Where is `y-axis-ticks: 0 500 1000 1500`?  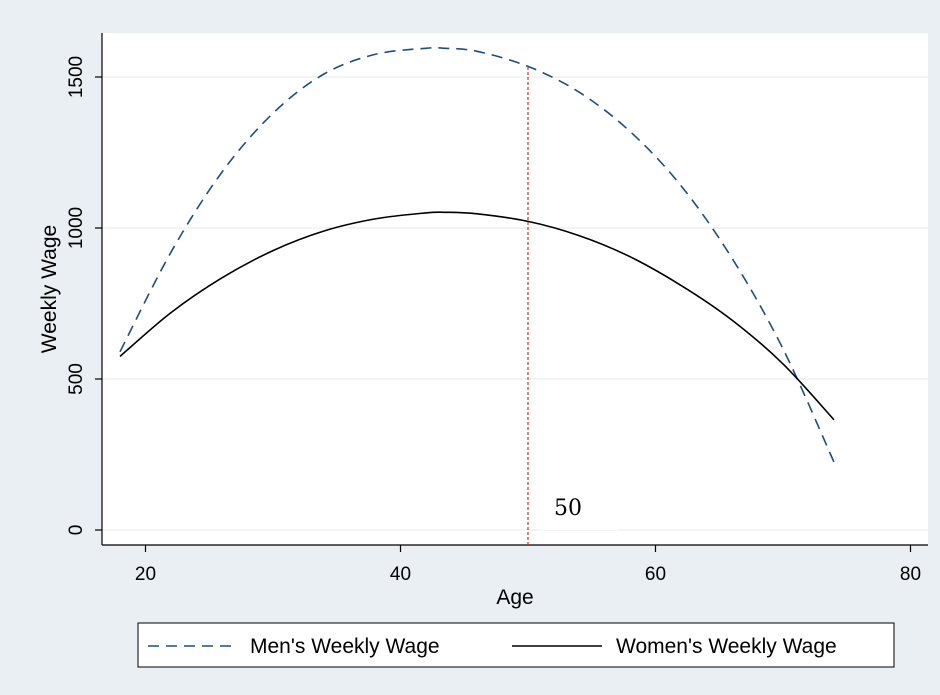 y-axis-ticks: 0 500 1000 1500 is located at coordinates (84, 295).